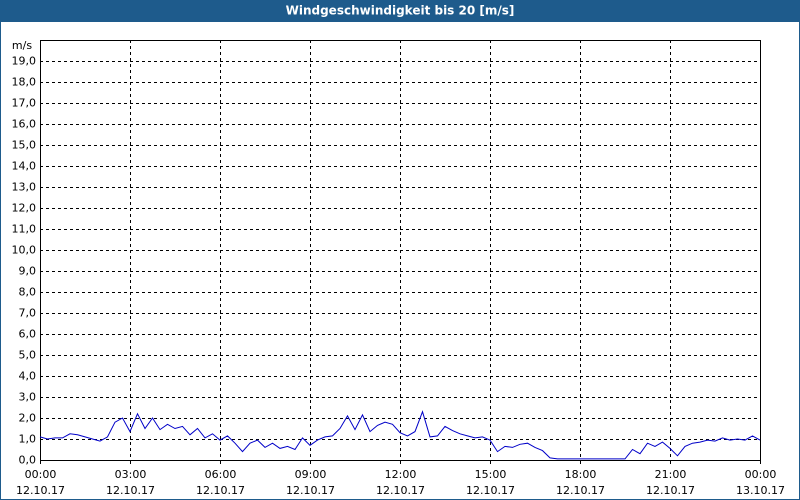  What do you see at coordinates (28, 313) in the screenshot?
I see `y-tick-label: 7,0` at bounding box center [28, 313].